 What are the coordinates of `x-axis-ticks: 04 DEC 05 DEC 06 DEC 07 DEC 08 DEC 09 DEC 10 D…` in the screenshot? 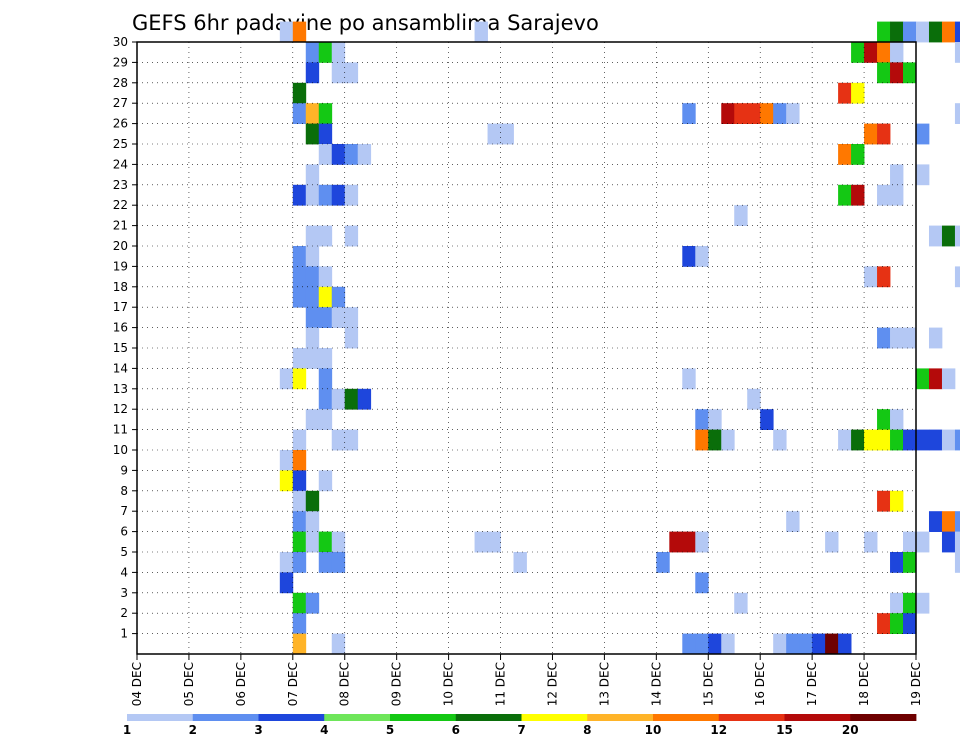 It's located at (526, 680).